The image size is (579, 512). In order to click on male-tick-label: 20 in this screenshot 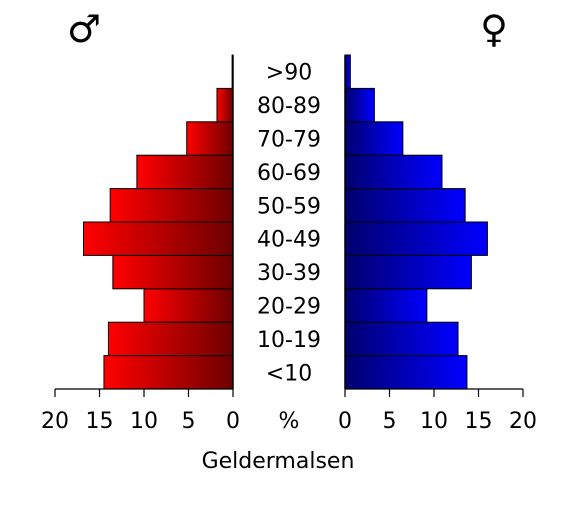, I will do `click(55, 421)`.